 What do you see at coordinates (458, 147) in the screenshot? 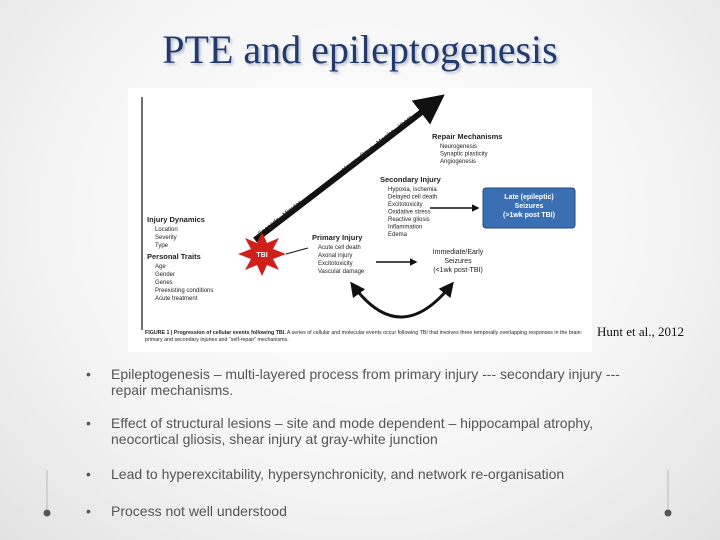
I see `group-item: Neurogenesis` at bounding box center [458, 147].